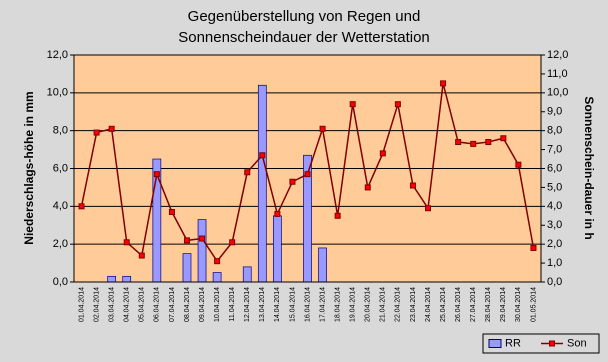  I want to click on x-tick-label: 19.04.2014, so click(353, 304).